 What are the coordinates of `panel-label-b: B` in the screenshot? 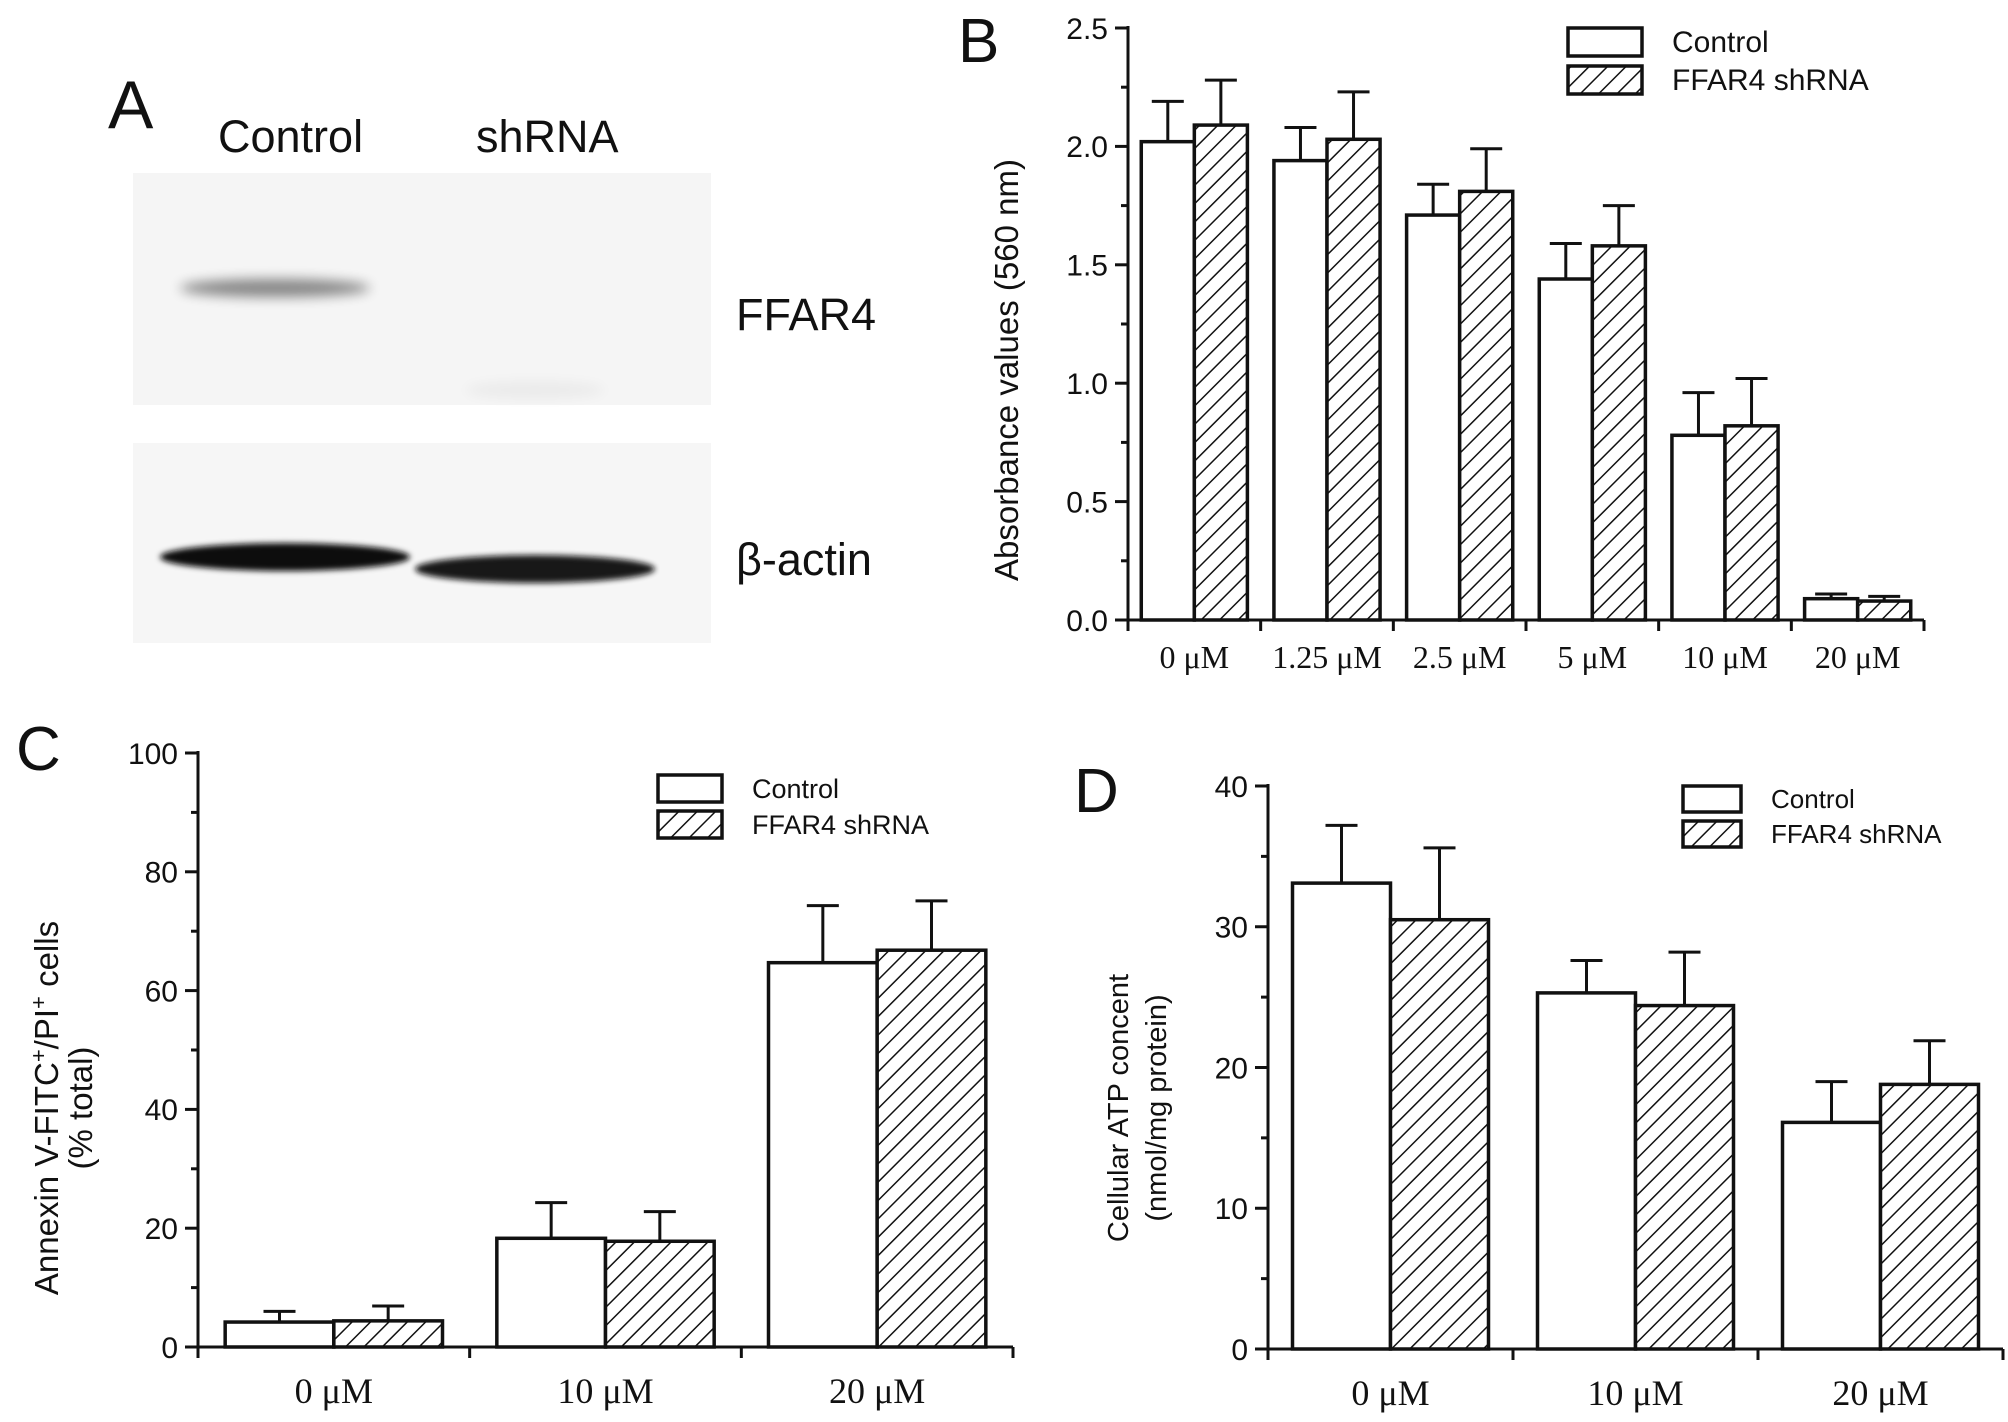 It's located at (978, 41).